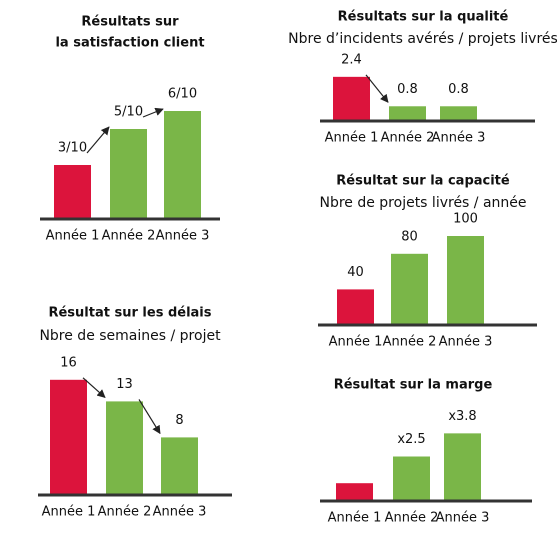 The height and width of the screenshot is (535, 557). Describe the element at coordinates (462, 416) in the screenshot. I see `value-label: x3.8` at that location.